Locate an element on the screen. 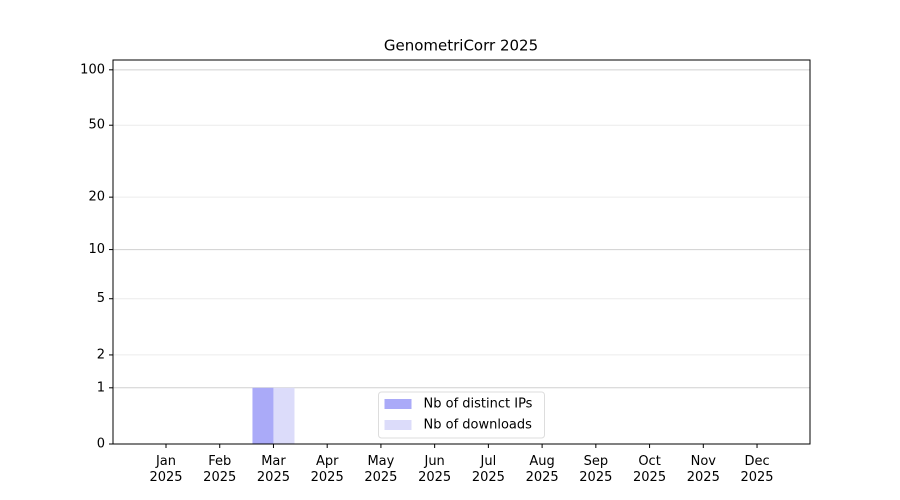 The height and width of the screenshot is (500, 900). x-tick-label: Oct 2025 is located at coordinates (649, 469).